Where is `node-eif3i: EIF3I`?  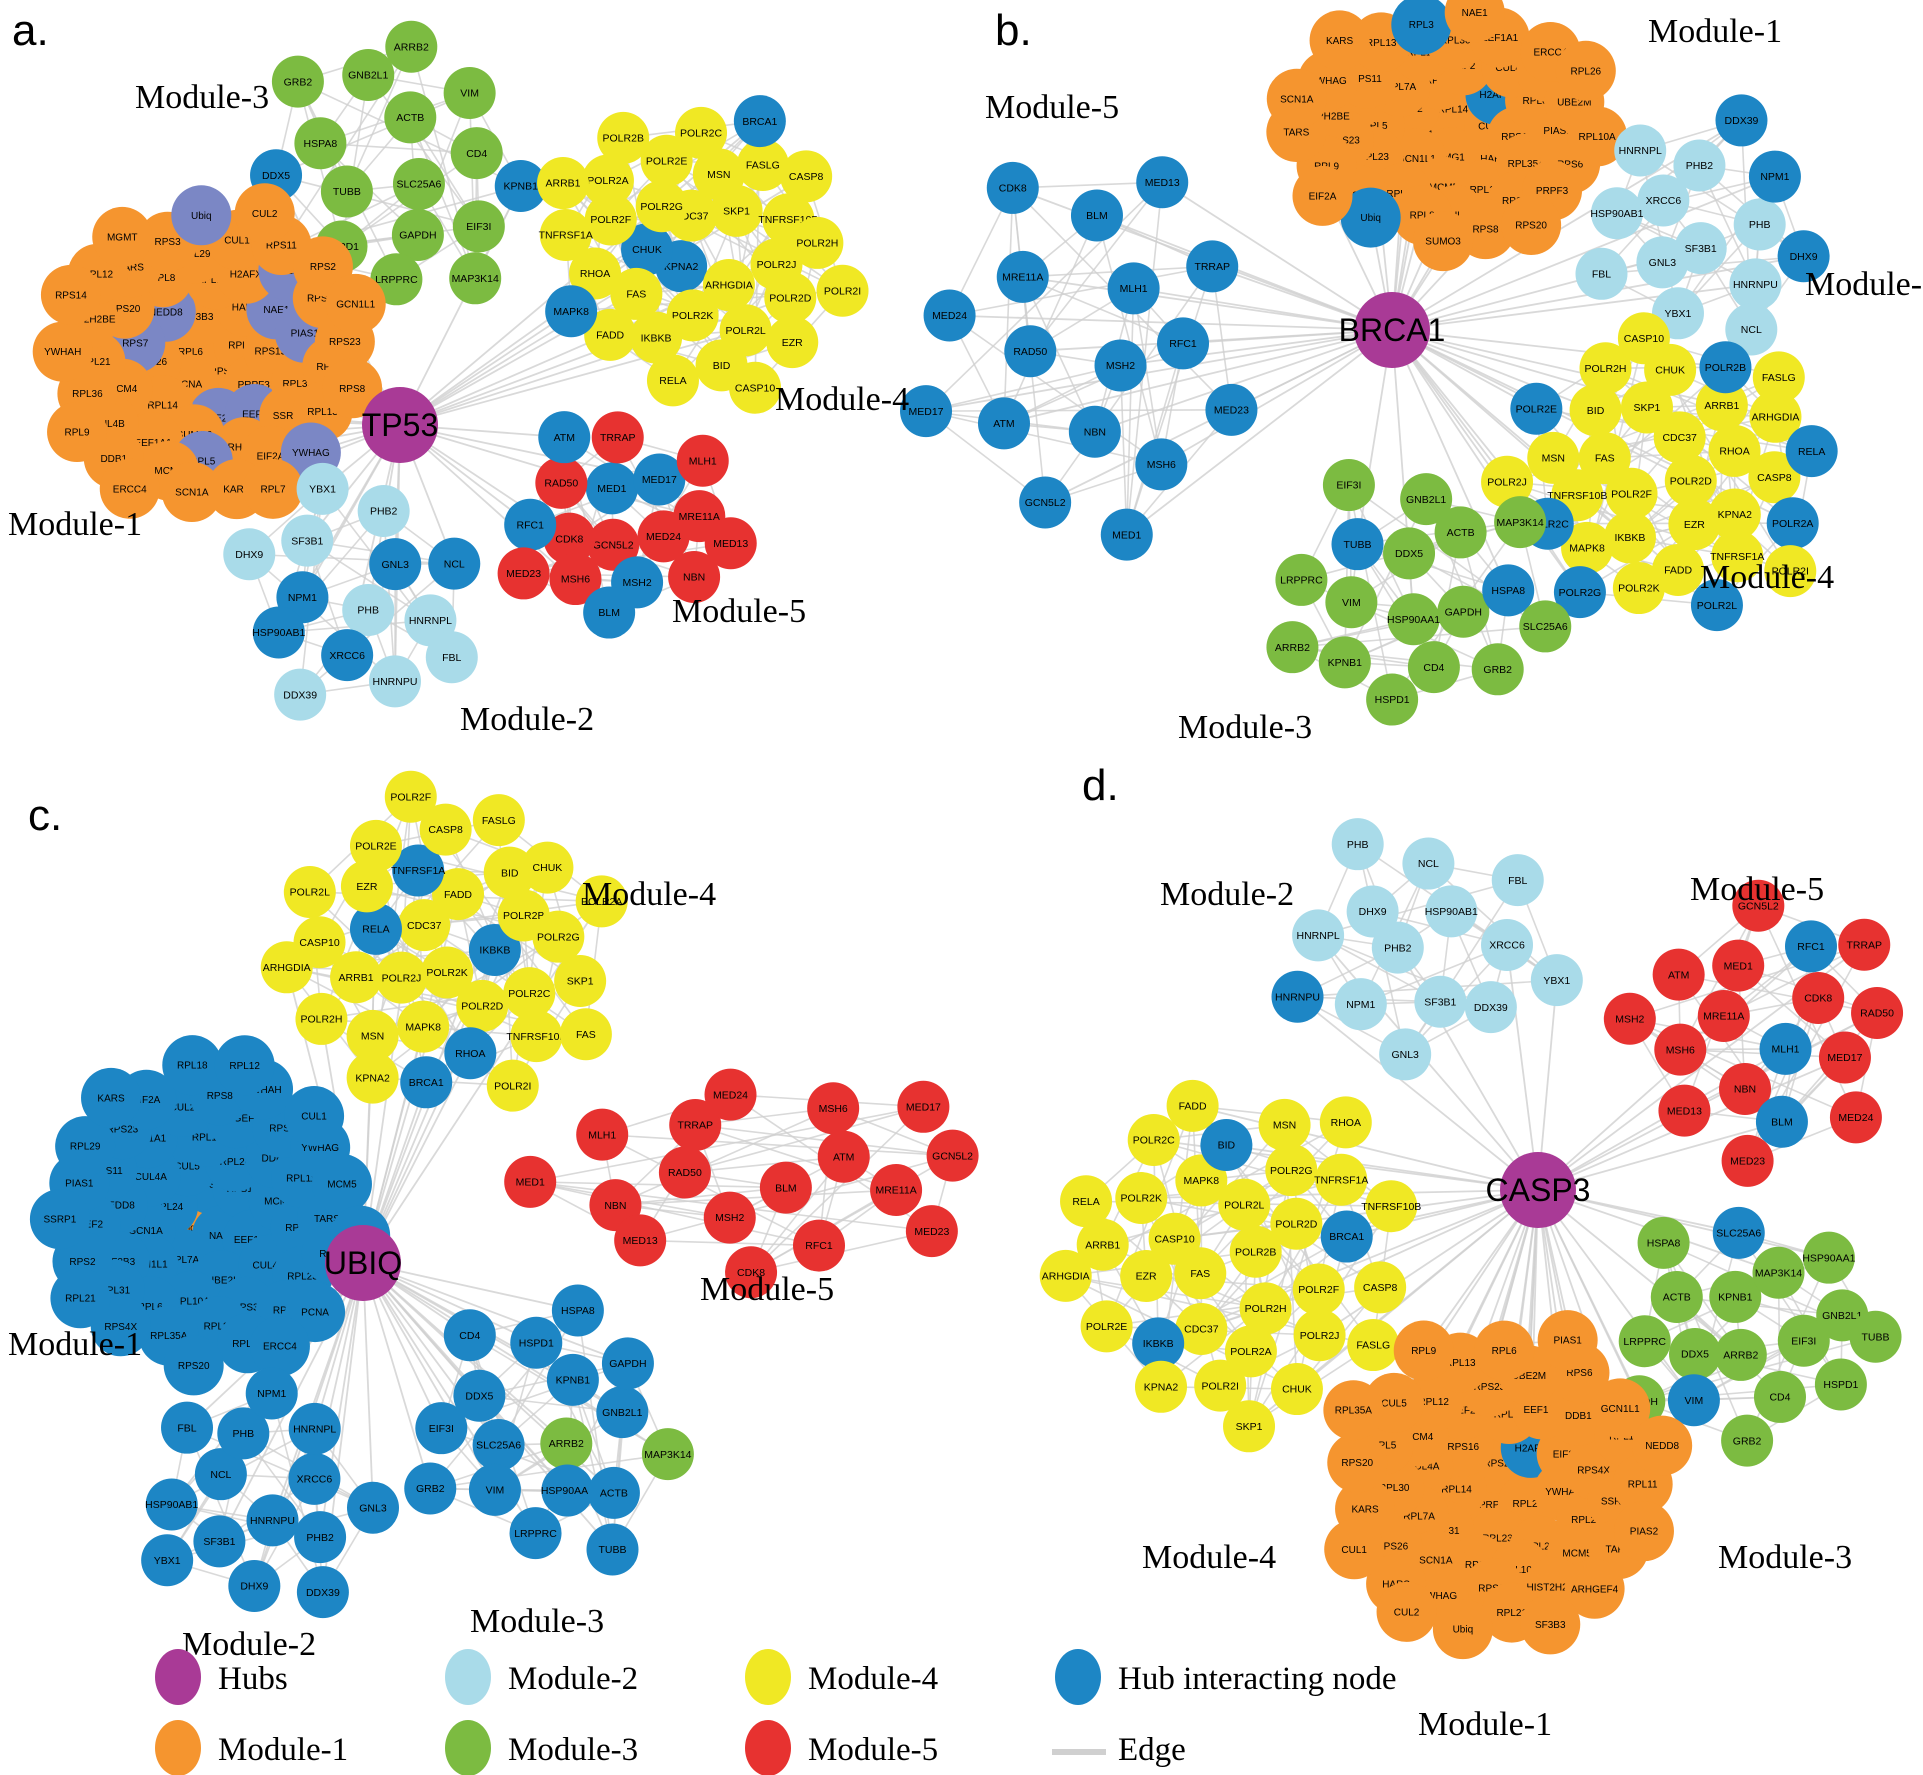
node-eif3i: EIF3I is located at coordinates (1348, 485).